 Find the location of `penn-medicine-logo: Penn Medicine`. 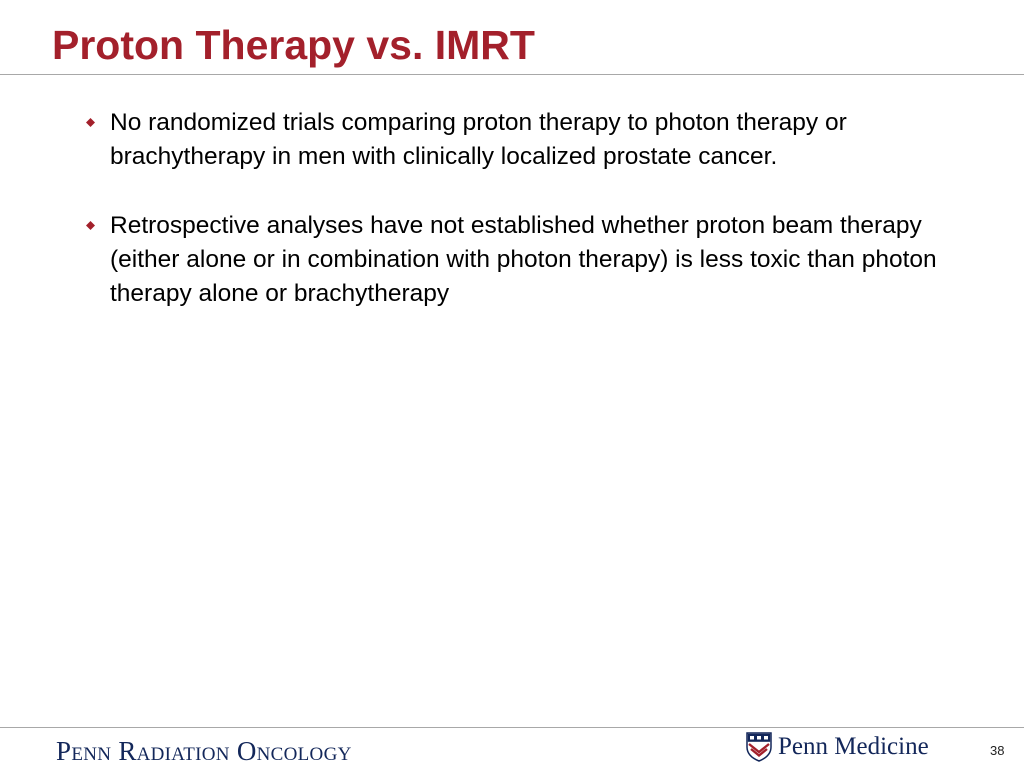

penn-medicine-logo: Penn Medicine is located at coordinates (837, 747).